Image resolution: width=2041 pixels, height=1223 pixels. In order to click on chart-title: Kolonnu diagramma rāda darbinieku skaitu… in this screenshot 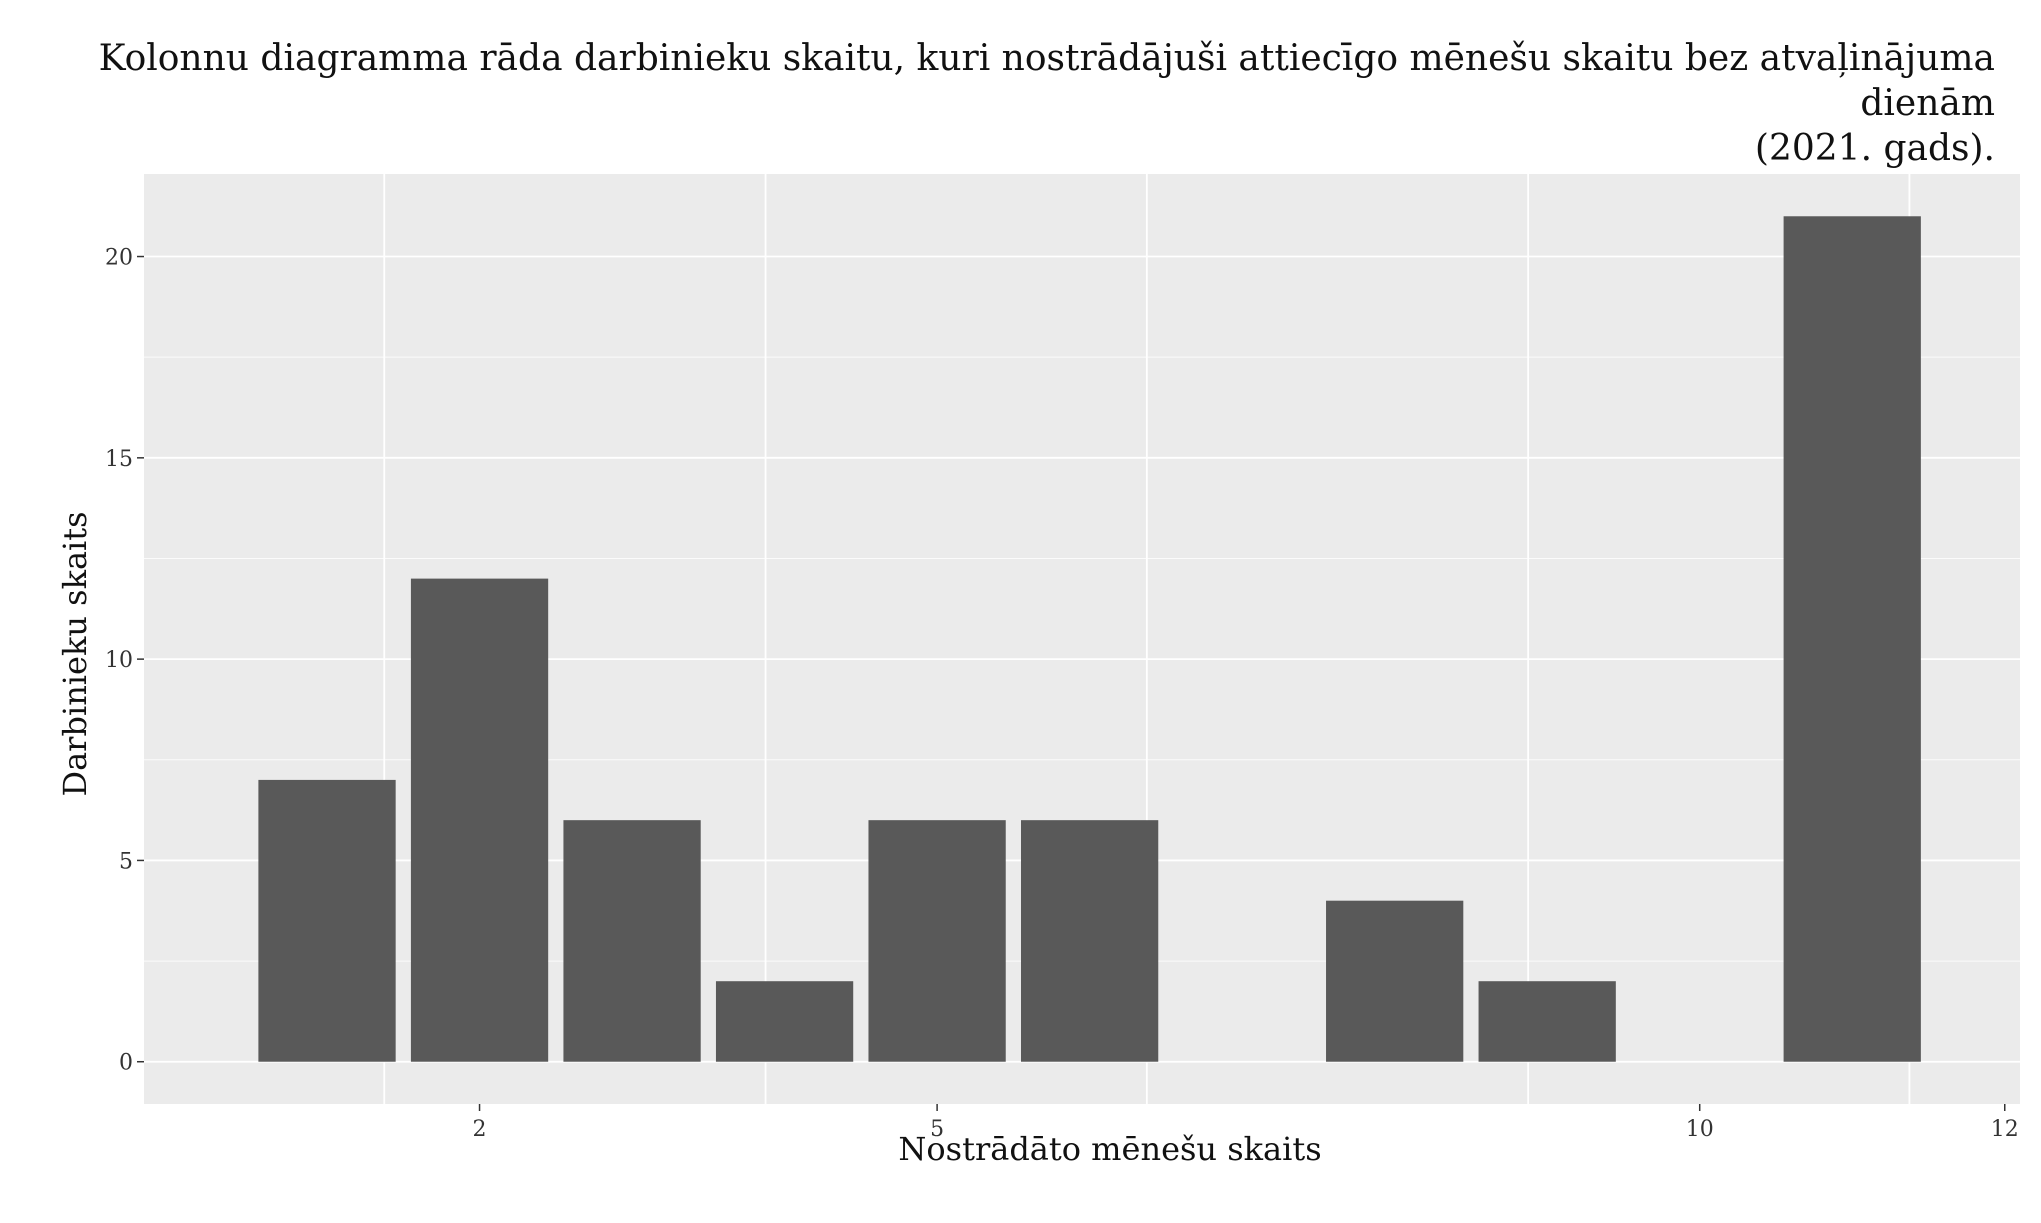, I will do `click(1045, 103)`.